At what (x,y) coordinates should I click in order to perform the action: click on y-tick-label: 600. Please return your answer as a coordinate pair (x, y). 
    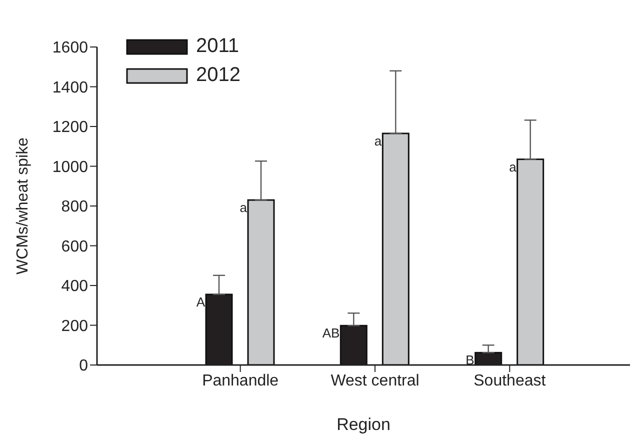
    Looking at the image, I should click on (74, 247).